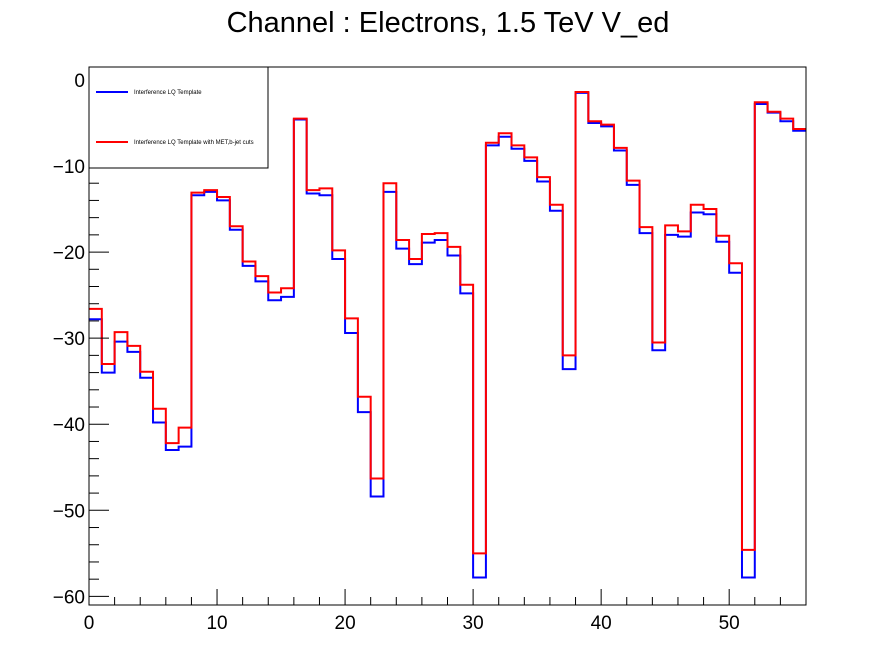 The width and height of the screenshot is (896, 672). Describe the element at coordinates (89, 623) in the screenshot. I see `x-tick-label: 0` at that location.